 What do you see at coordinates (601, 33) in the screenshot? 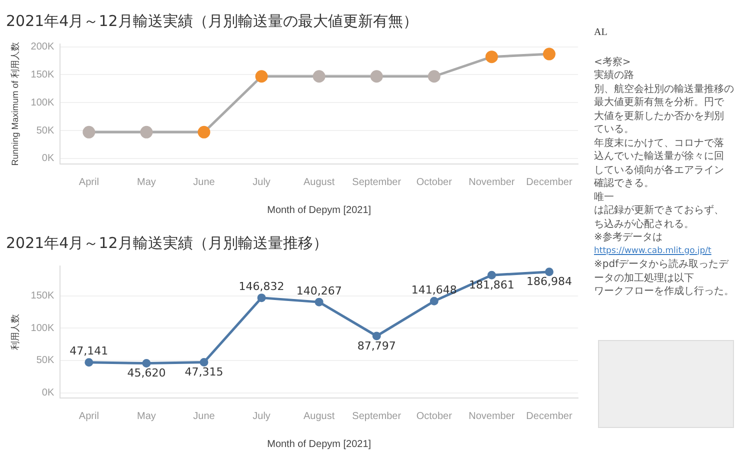
I see `text: AL` at bounding box center [601, 33].